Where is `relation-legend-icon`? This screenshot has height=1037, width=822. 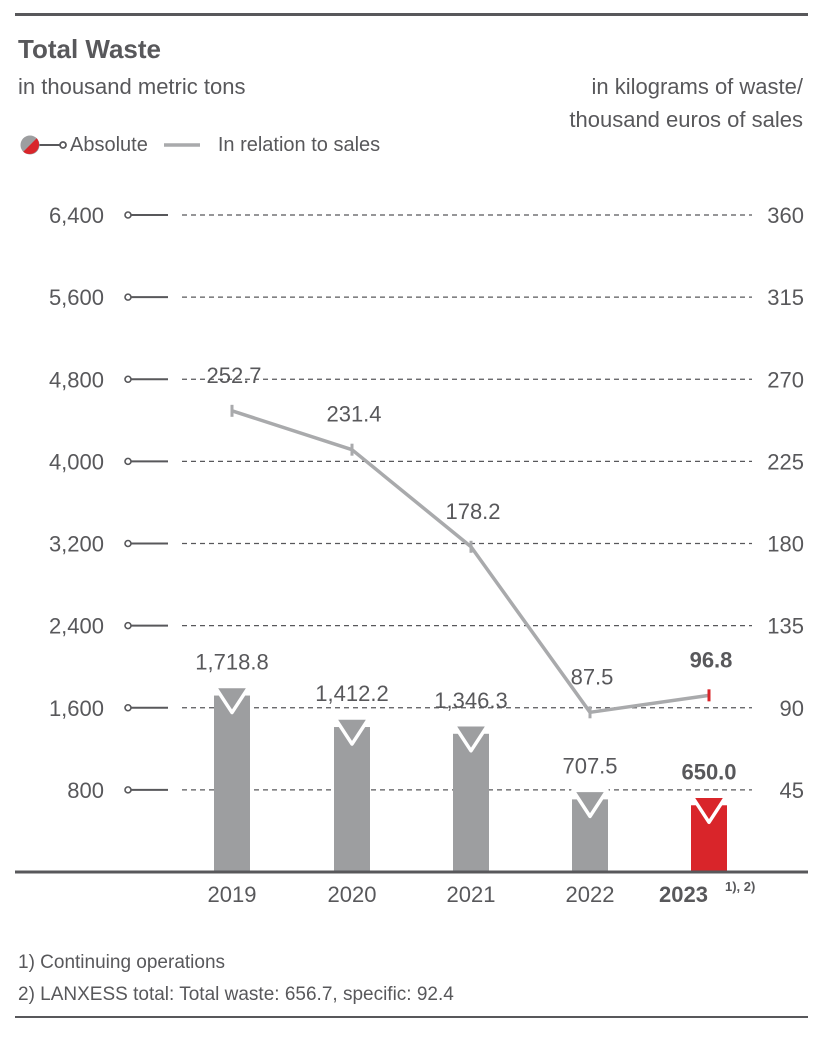
relation-legend-icon is located at coordinates (181, 145).